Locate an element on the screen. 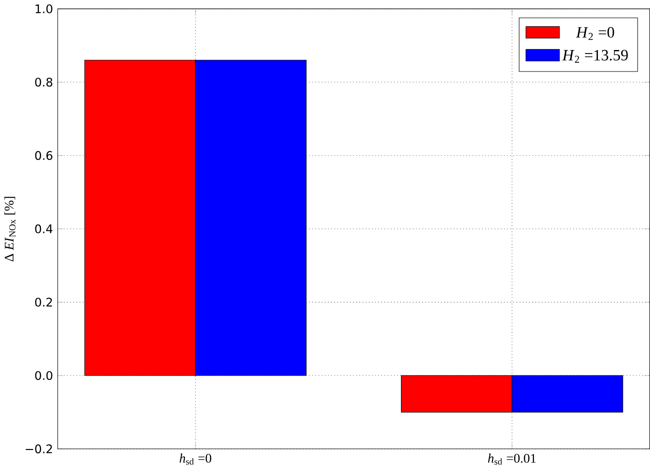 This screenshot has height=469, width=650. x-tick-label: h$_{sd}$ =0.01 is located at coordinates (512, 459).